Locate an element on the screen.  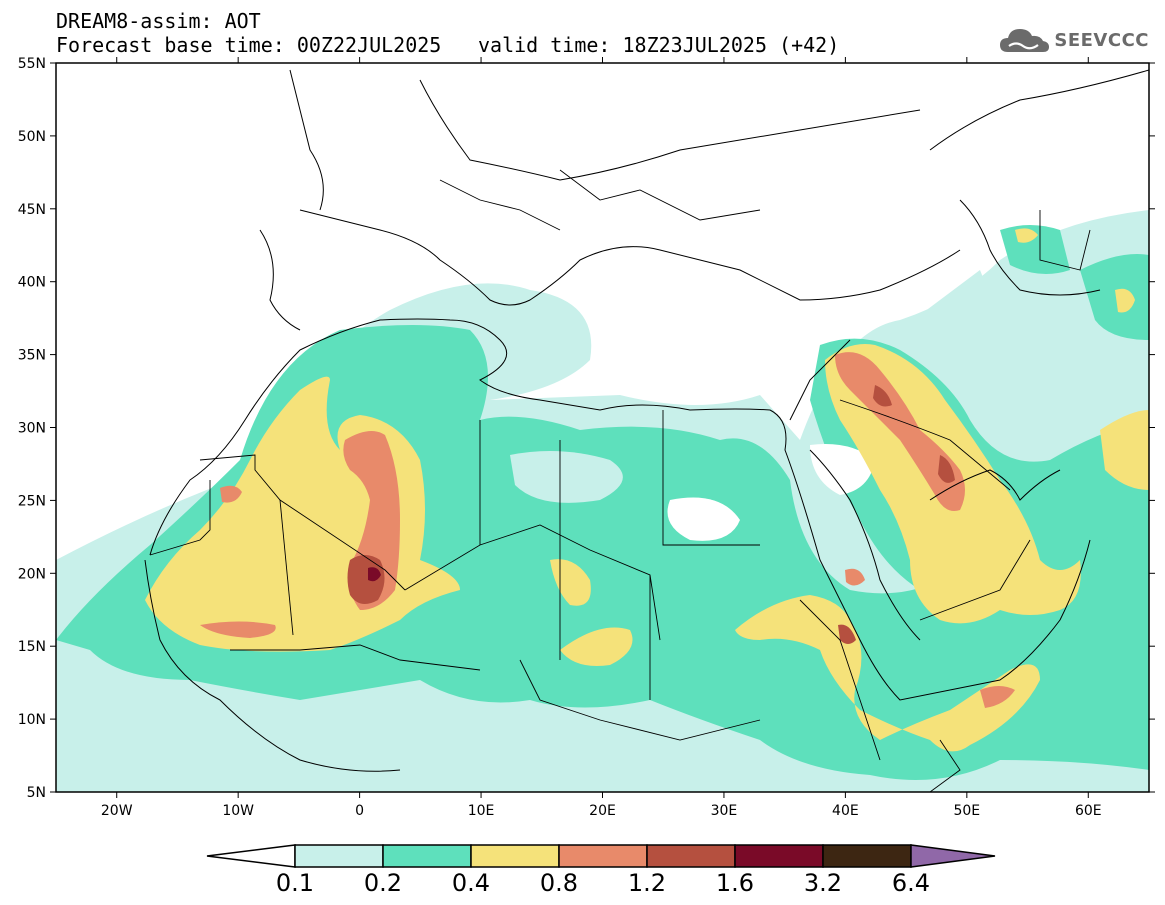
lon-tick-label: 30E is located at coordinates (724, 811).